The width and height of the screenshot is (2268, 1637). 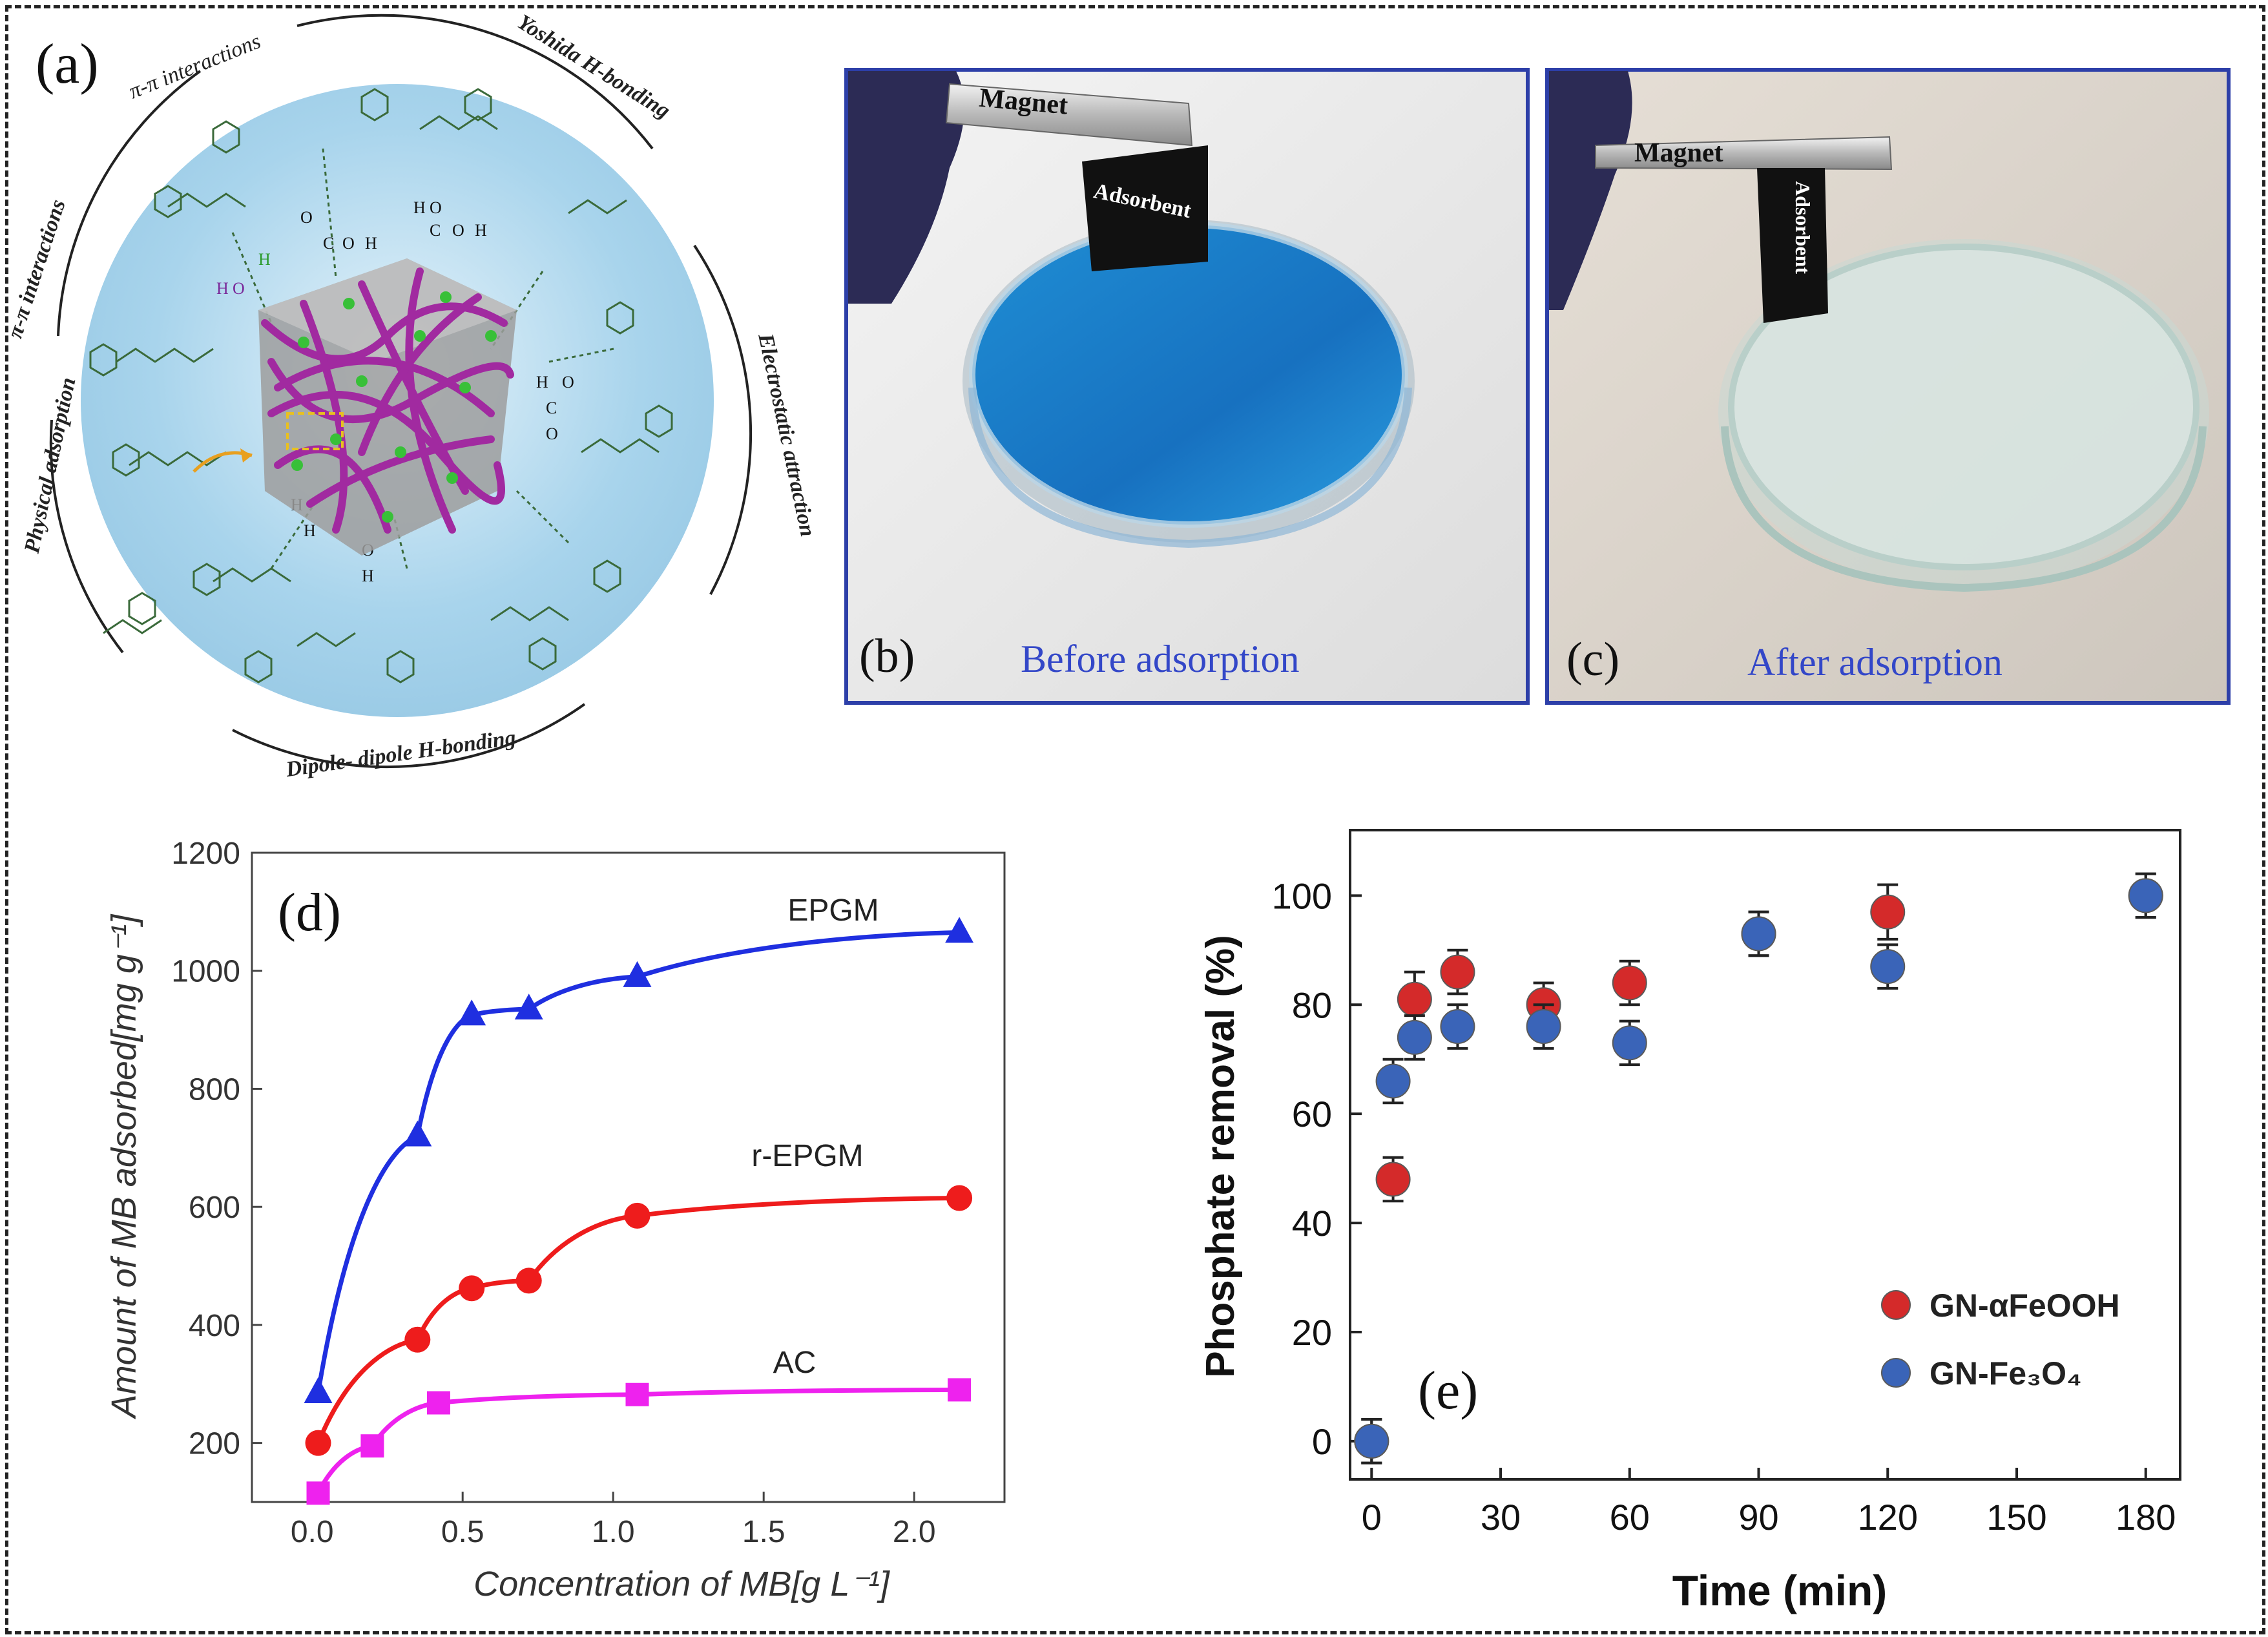 What do you see at coordinates (1145, 208) in the screenshot?
I see `adsorbent-b` at bounding box center [1145, 208].